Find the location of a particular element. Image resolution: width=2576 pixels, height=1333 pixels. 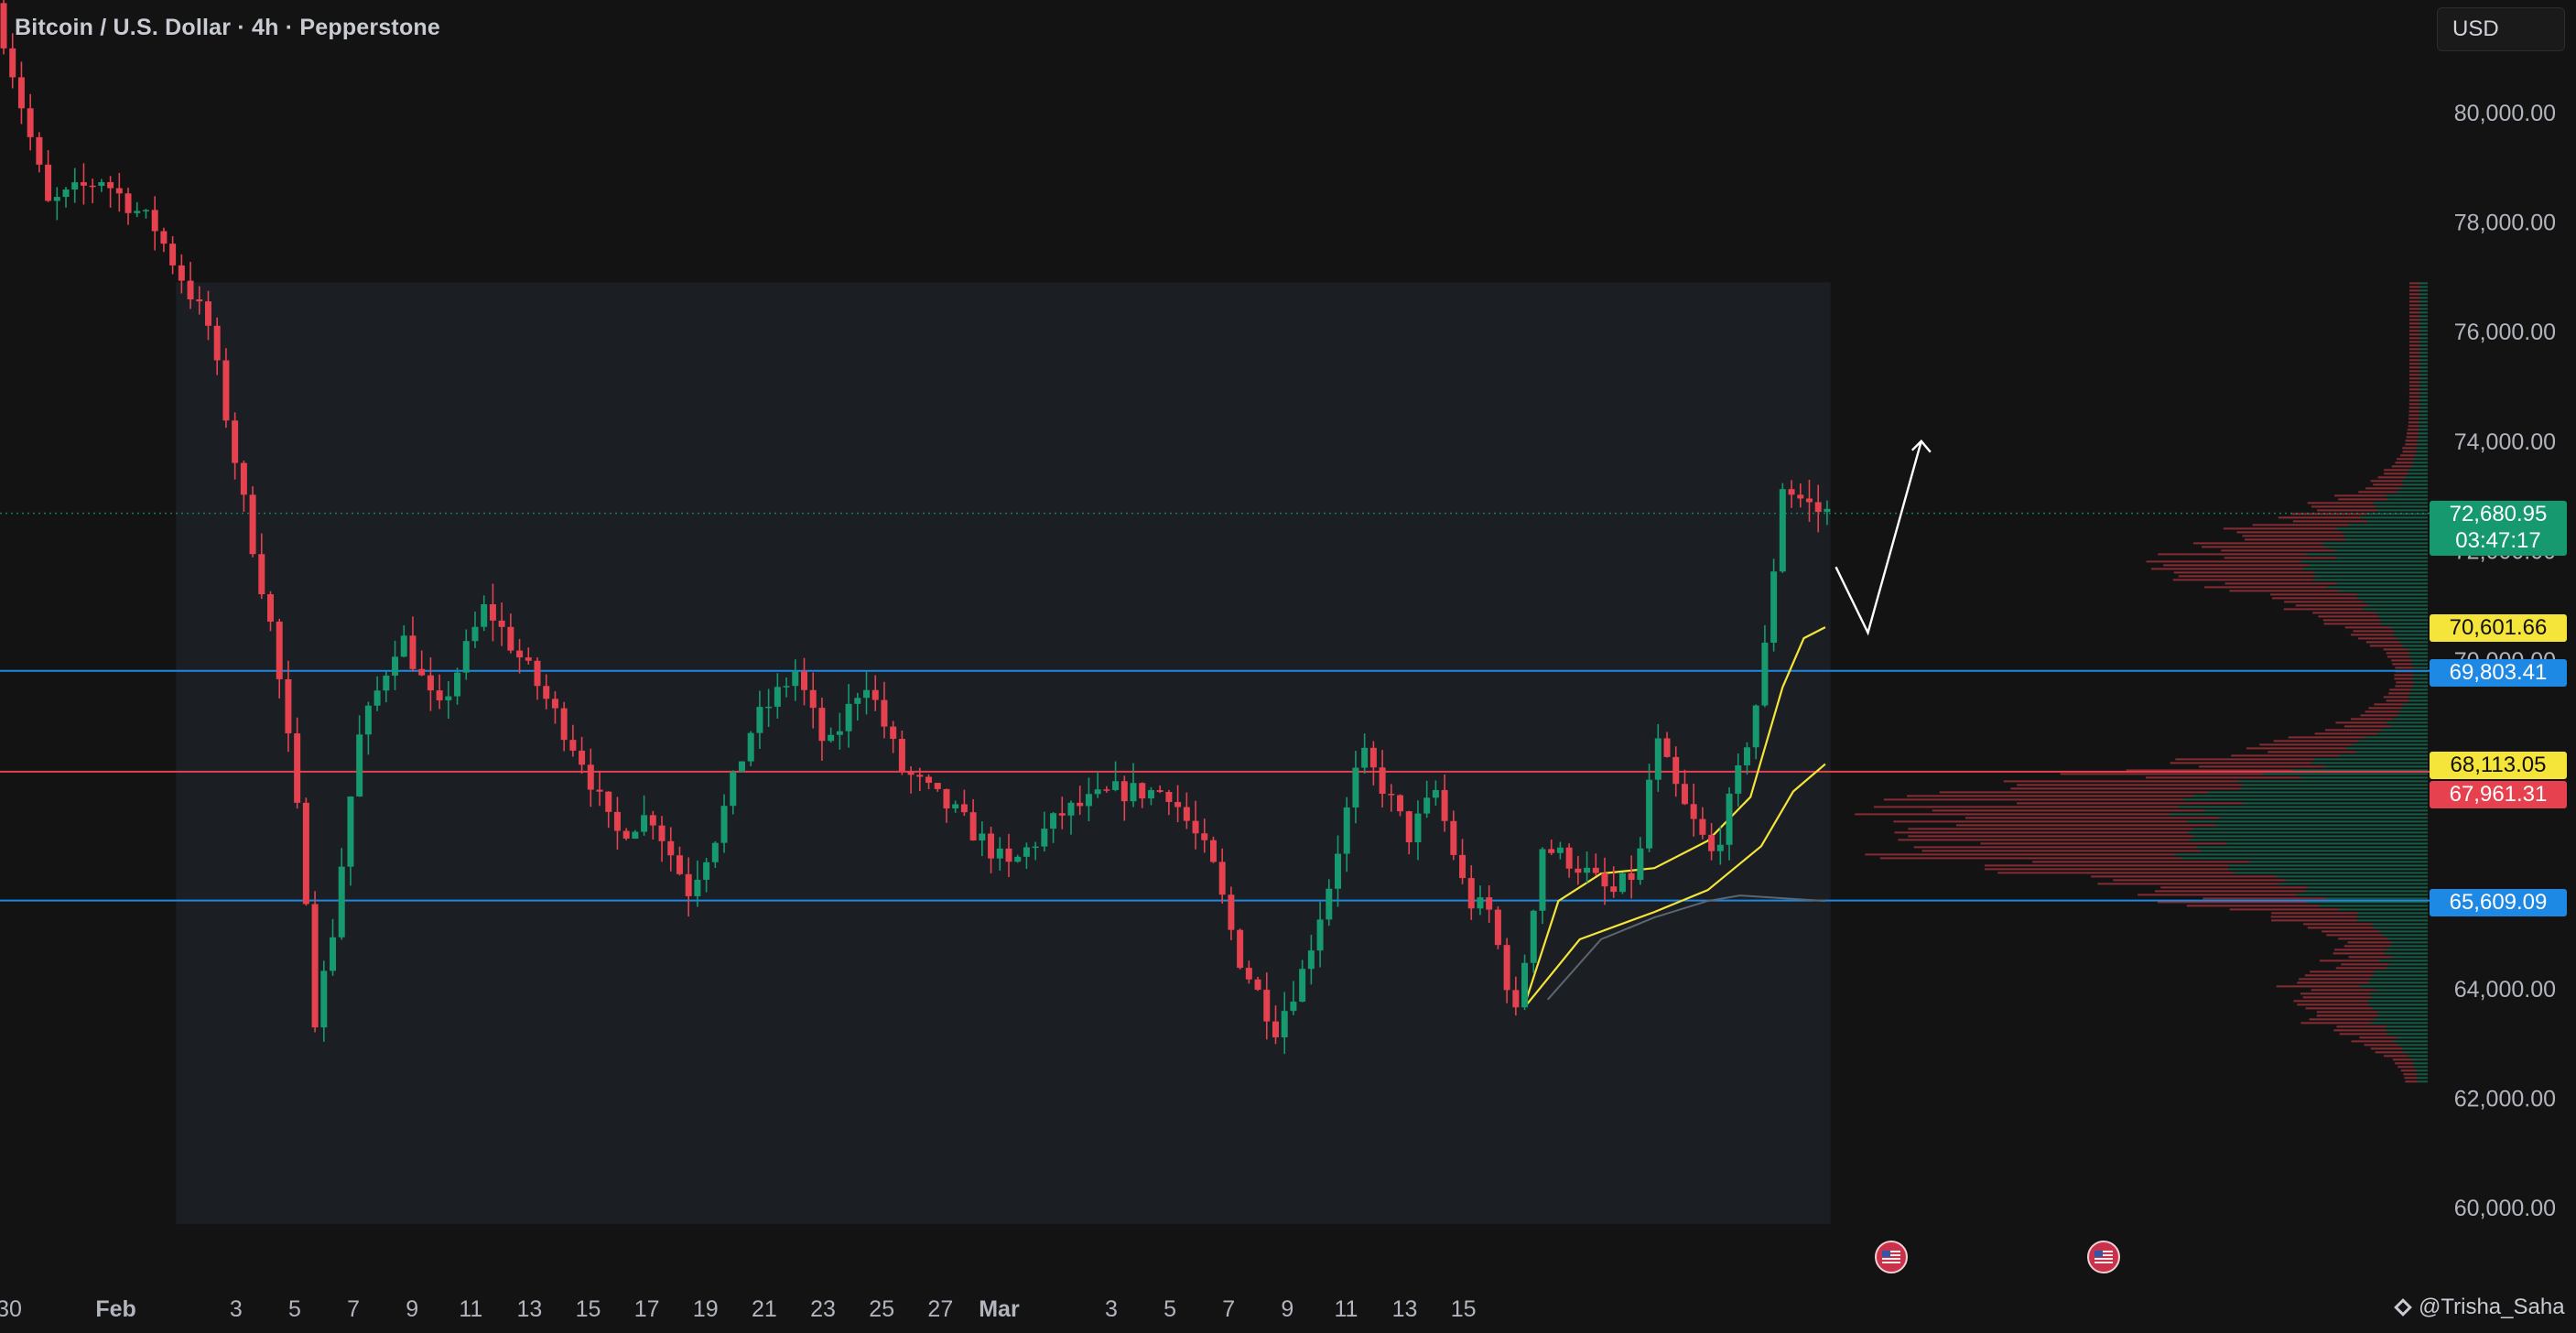

us-flag-event-icon is located at coordinates (2104, 1257).